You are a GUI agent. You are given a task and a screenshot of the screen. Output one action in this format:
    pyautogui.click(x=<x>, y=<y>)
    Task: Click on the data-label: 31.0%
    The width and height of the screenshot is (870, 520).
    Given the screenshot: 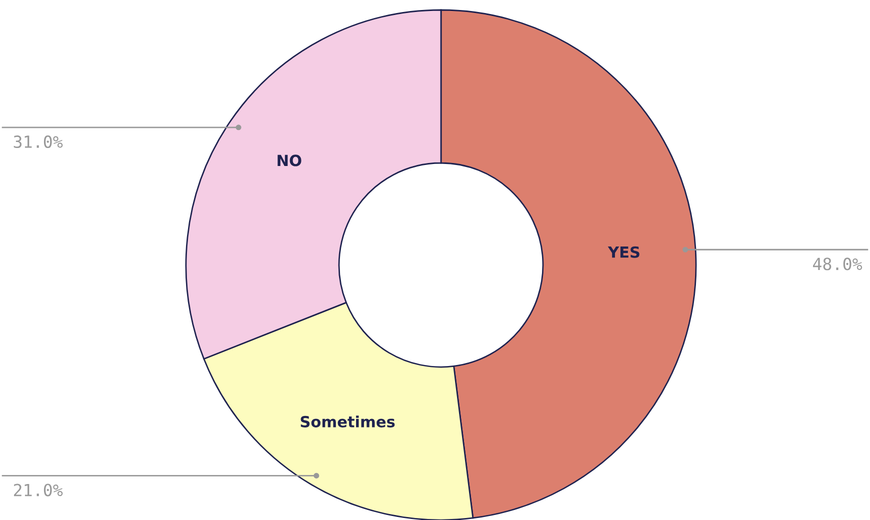 What is the action you would take?
    pyautogui.click(x=38, y=141)
    